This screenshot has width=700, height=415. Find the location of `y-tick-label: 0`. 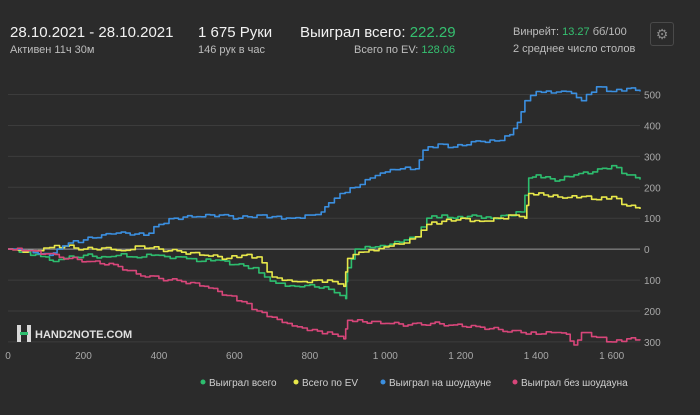

y-tick-label: 0 is located at coordinates (647, 250).